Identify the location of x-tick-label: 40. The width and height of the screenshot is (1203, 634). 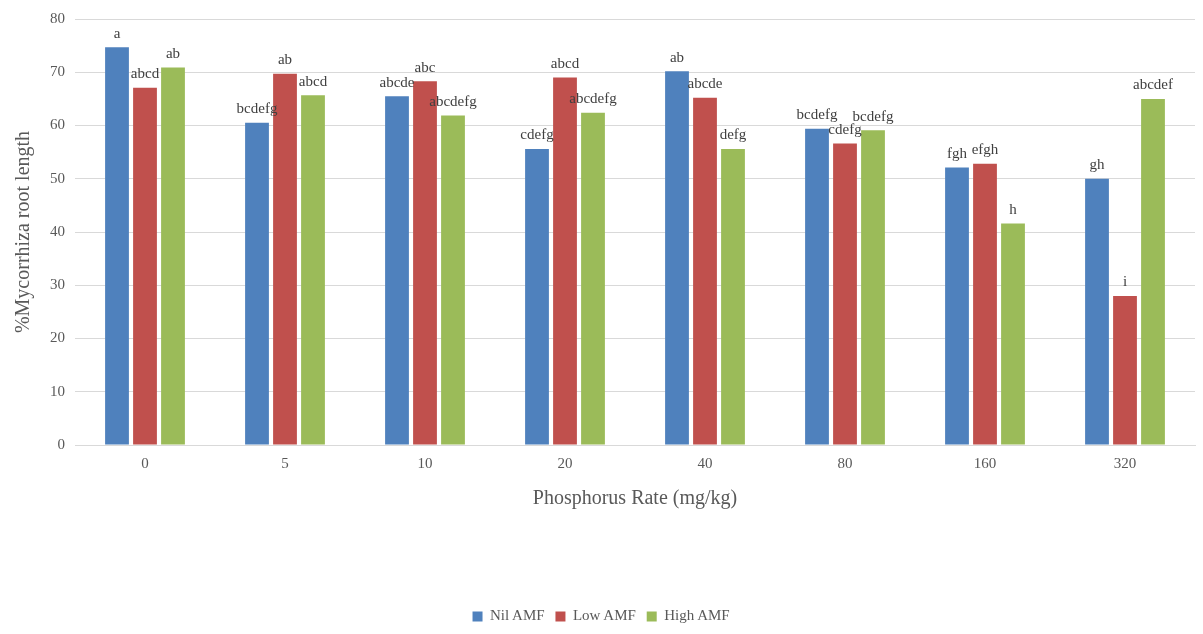
(705, 462).